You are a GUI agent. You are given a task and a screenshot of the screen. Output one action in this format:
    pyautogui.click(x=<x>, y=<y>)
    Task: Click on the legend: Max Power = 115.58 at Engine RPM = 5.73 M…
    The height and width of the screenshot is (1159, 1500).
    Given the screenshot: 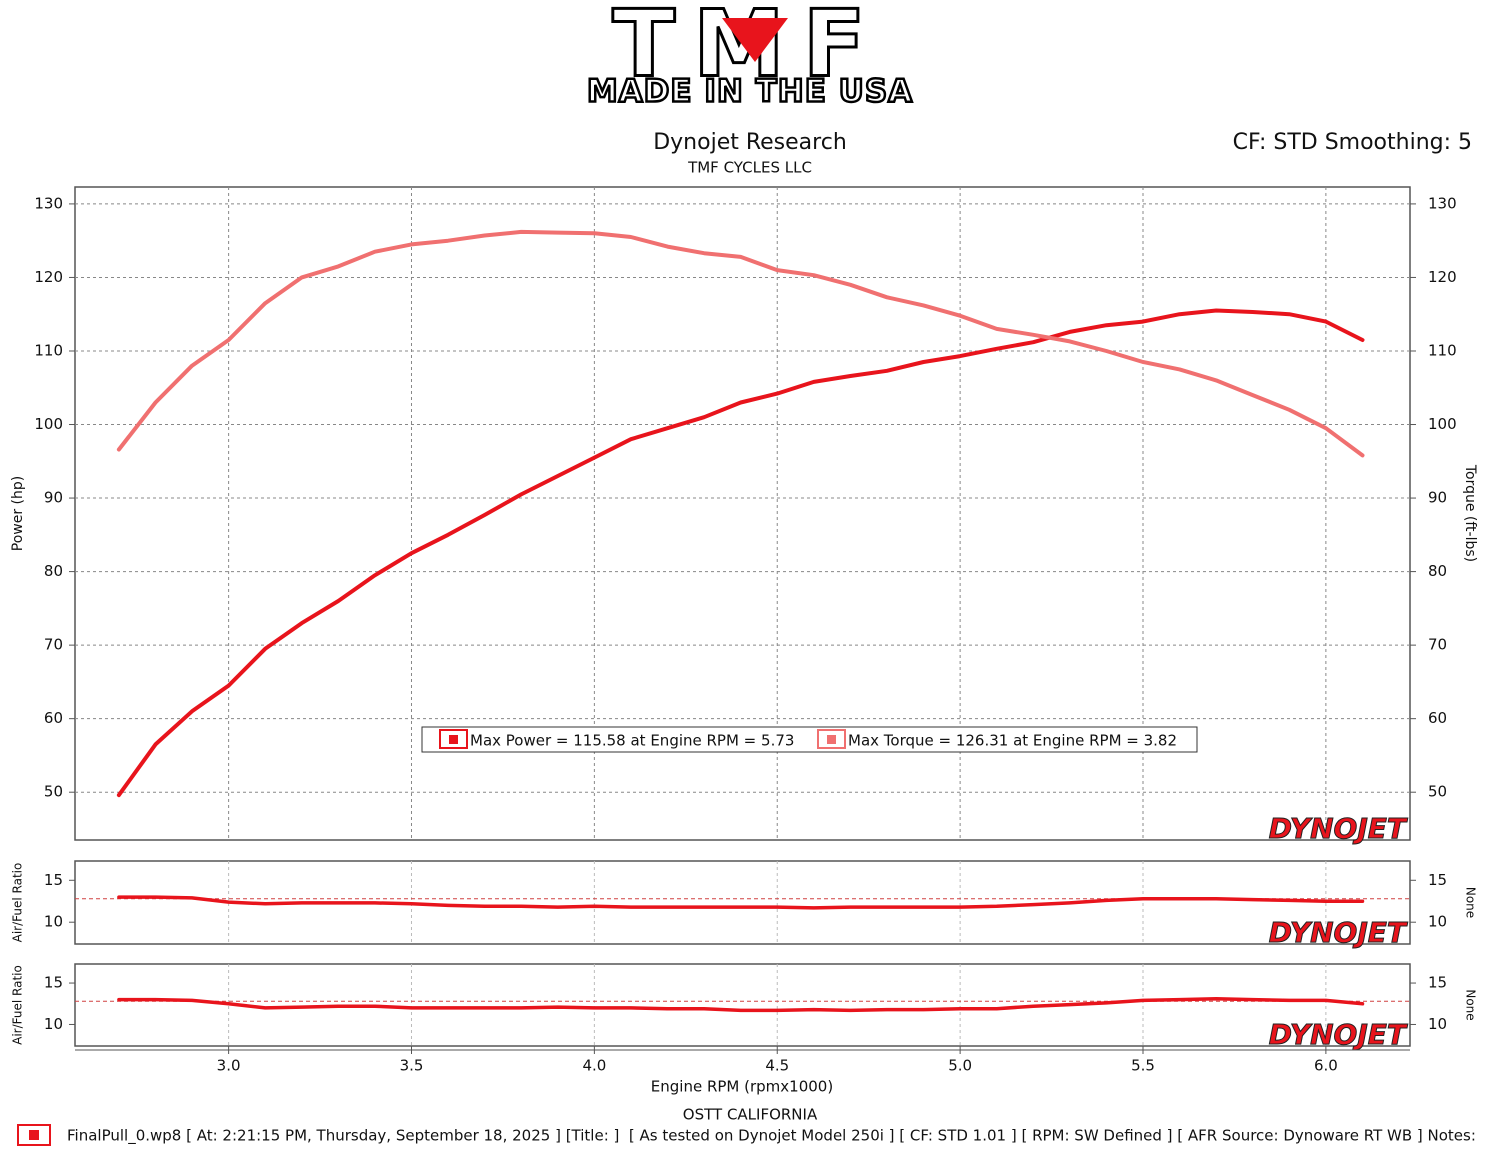 What is the action you would take?
    pyautogui.click(x=809, y=739)
    